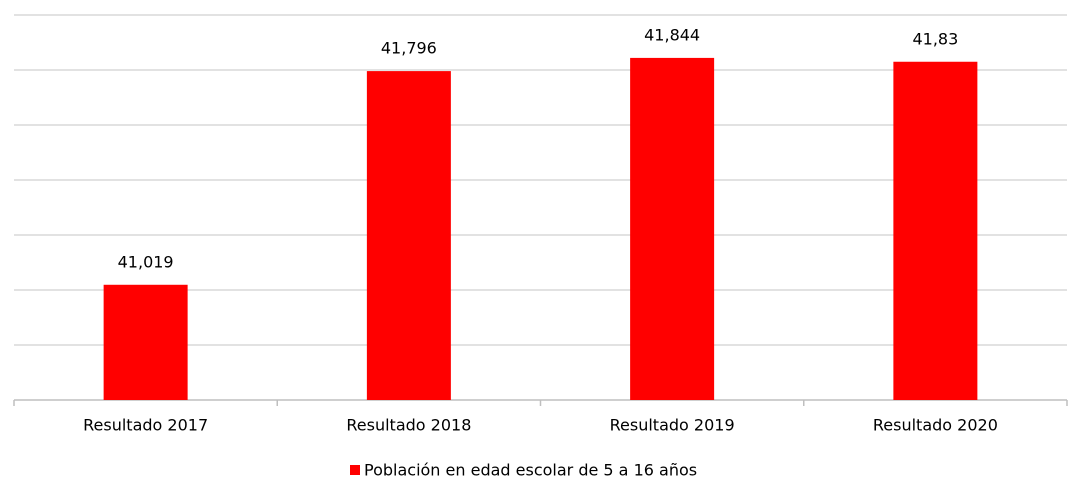 The image size is (1077, 481). What do you see at coordinates (672, 34) in the screenshot?
I see `data-label: 41,844` at bounding box center [672, 34].